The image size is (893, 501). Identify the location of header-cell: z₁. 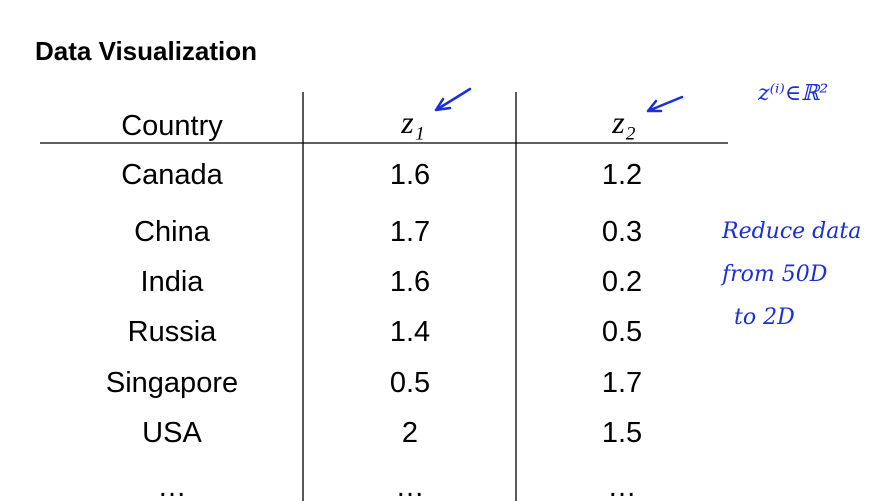
(412, 122).